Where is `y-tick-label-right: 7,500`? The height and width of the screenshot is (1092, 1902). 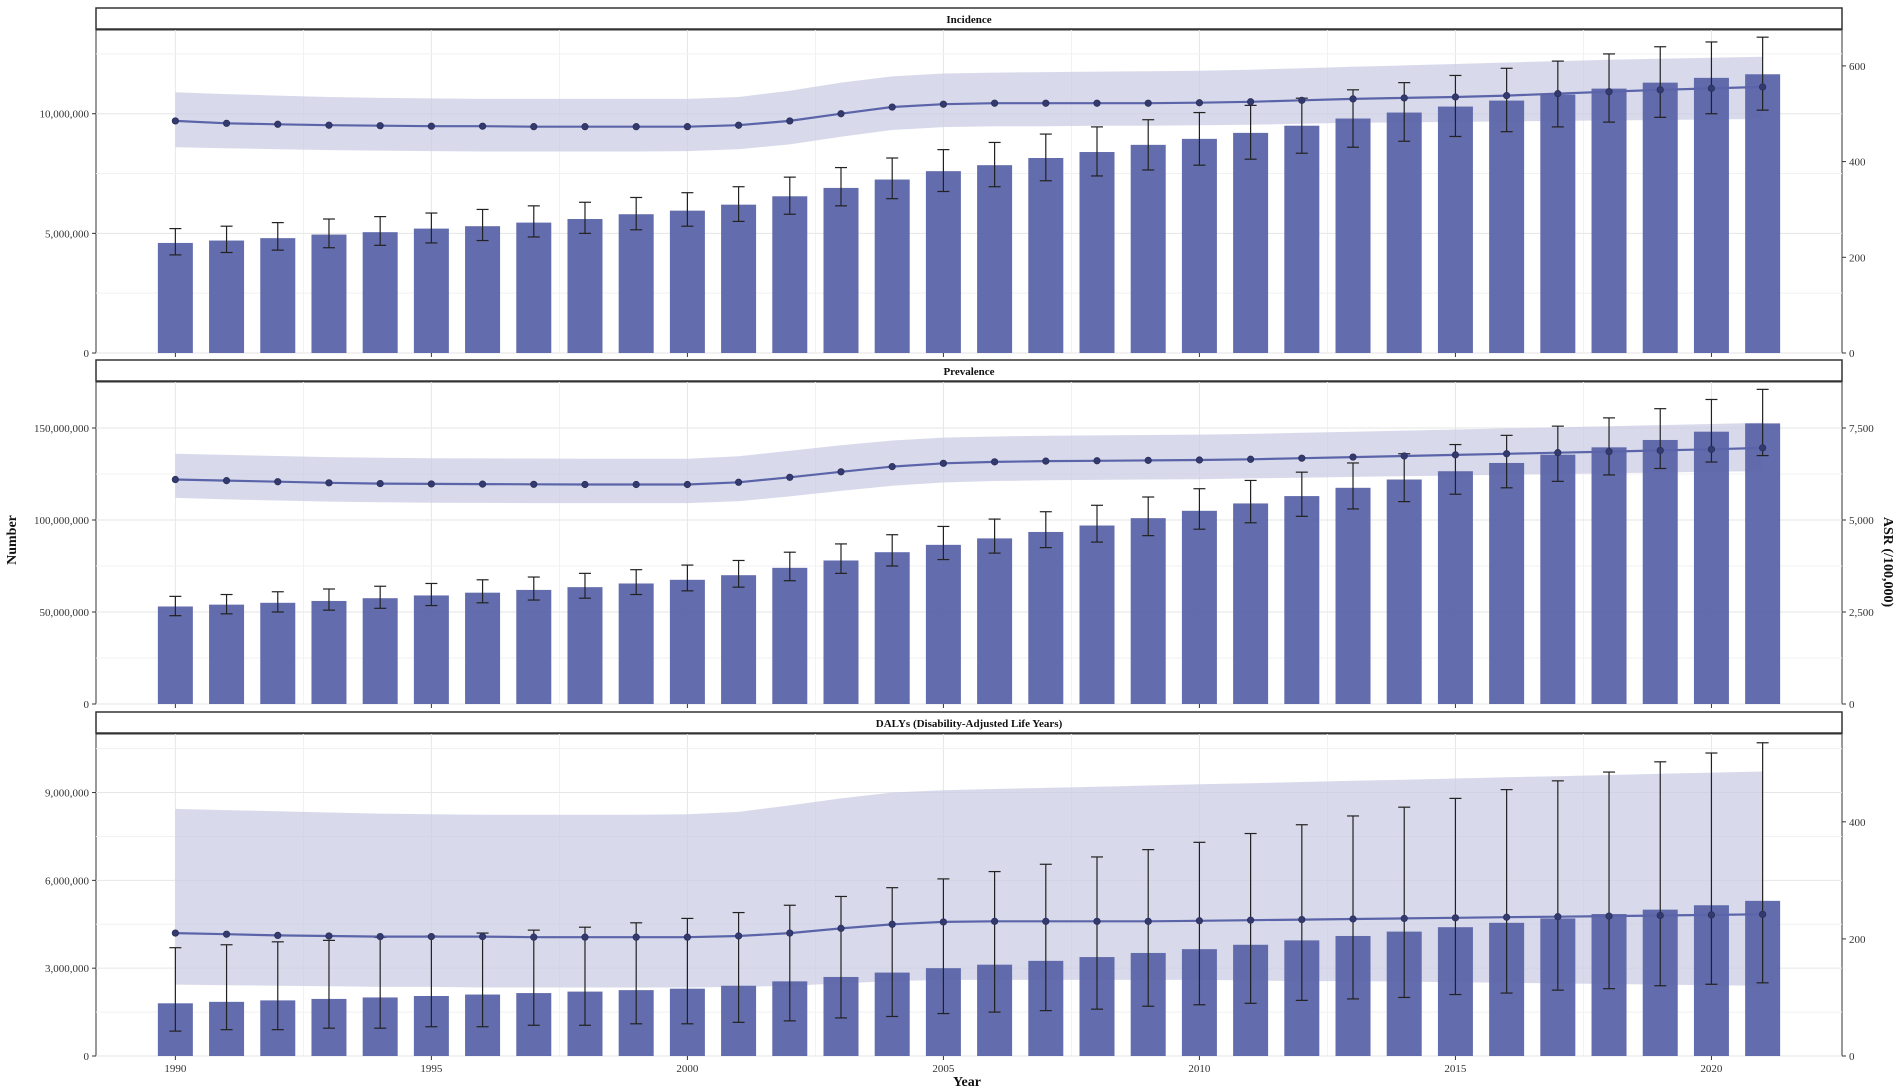
y-tick-label-right: 7,500 is located at coordinates (1861, 429).